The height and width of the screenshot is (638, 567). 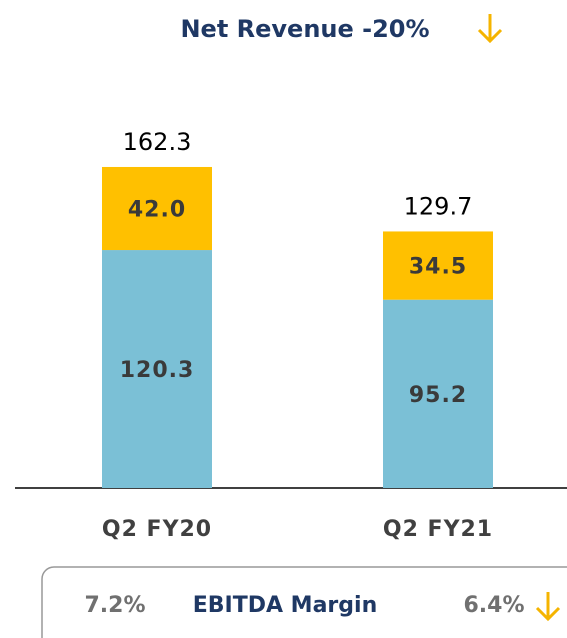 I want to click on data-label: 42.0, so click(x=157, y=210).